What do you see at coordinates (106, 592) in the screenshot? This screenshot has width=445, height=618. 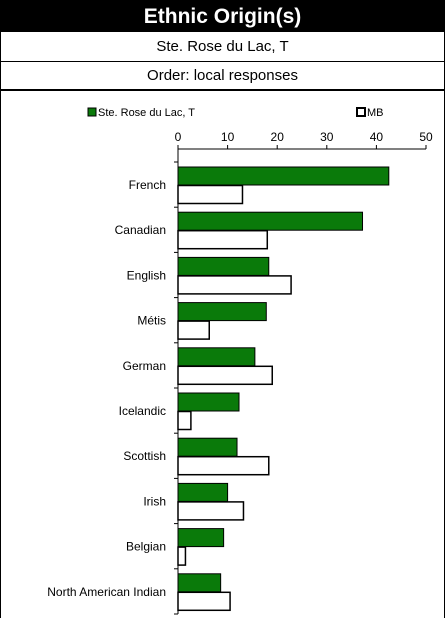 I see `category-label: North American Indian` at bounding box center [106, 592].